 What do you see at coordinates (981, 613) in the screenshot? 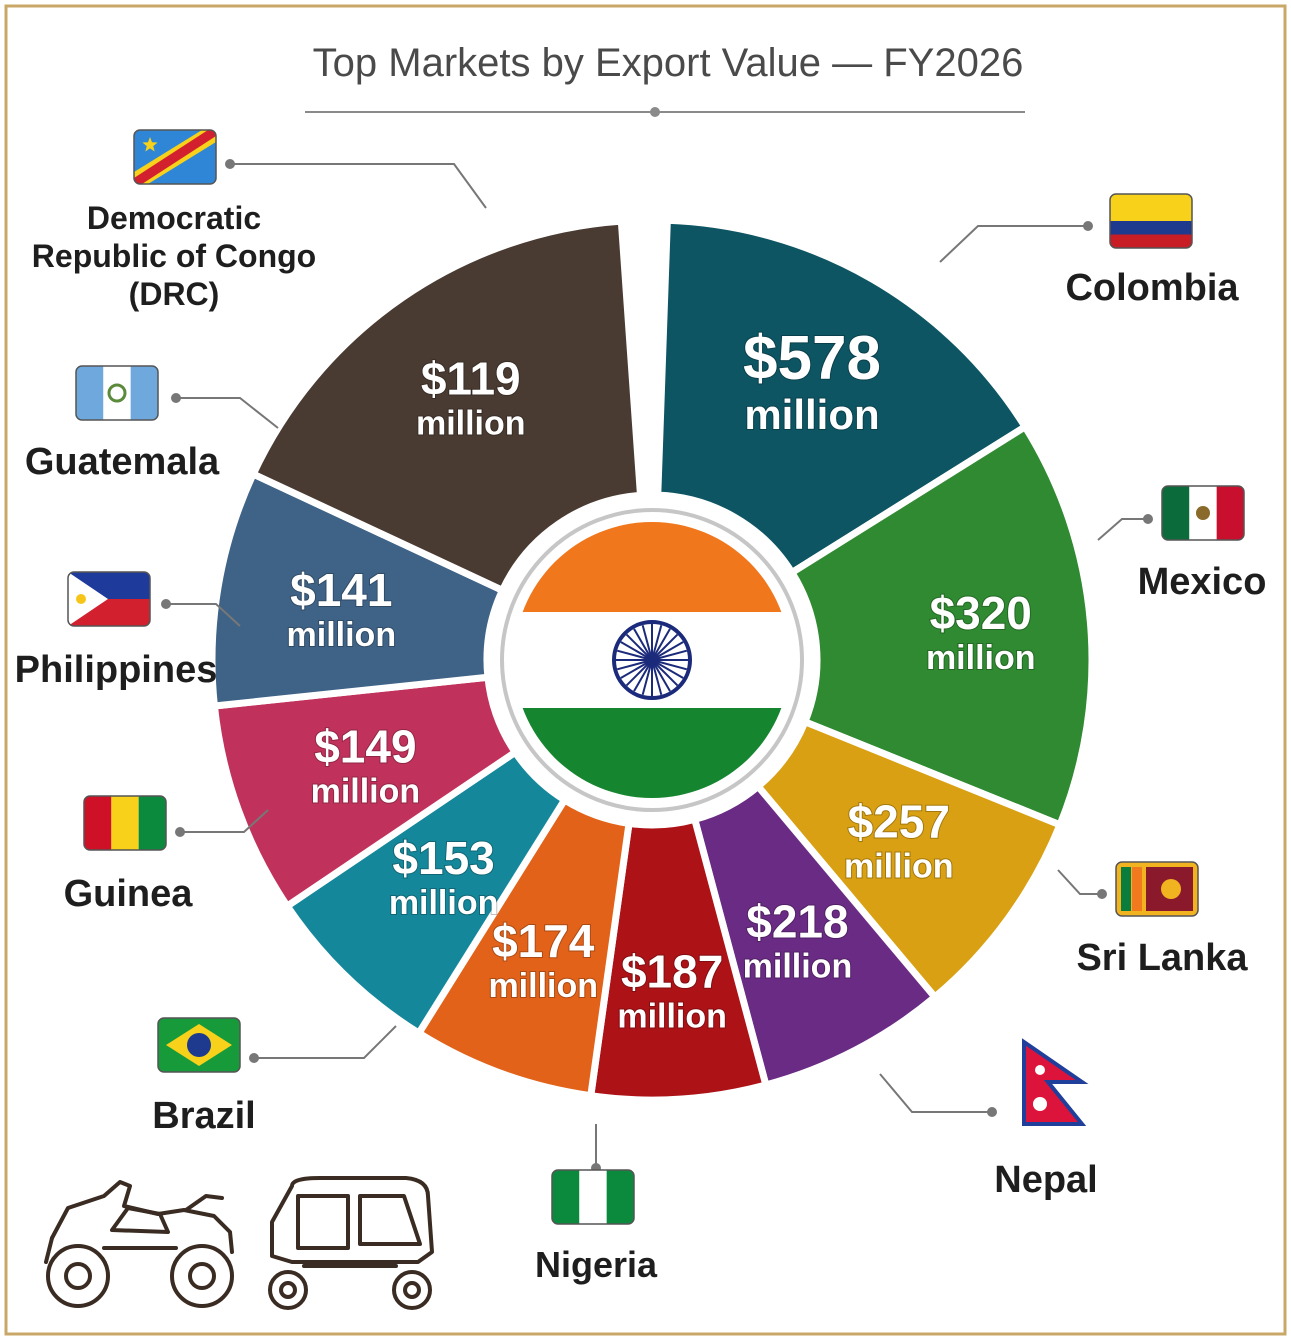
I see `slice-value: $320` at bounding box center [981, 613].